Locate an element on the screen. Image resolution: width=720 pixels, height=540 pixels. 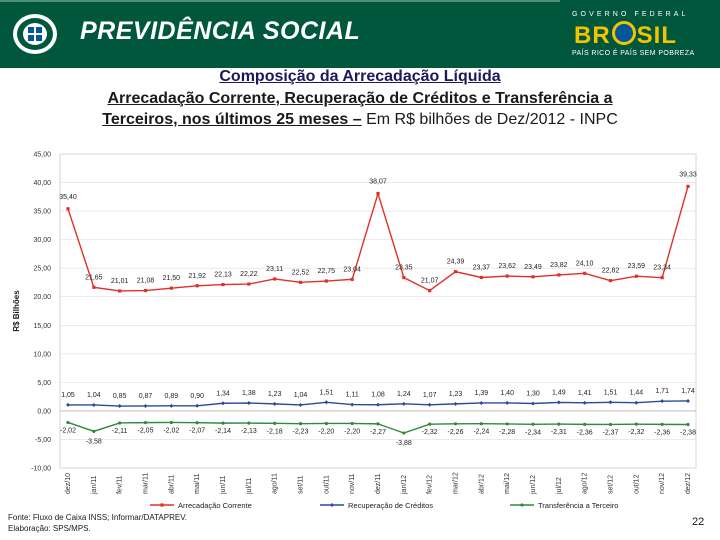
x-tick-label: jan/11 is located at coordinates (94, 485).